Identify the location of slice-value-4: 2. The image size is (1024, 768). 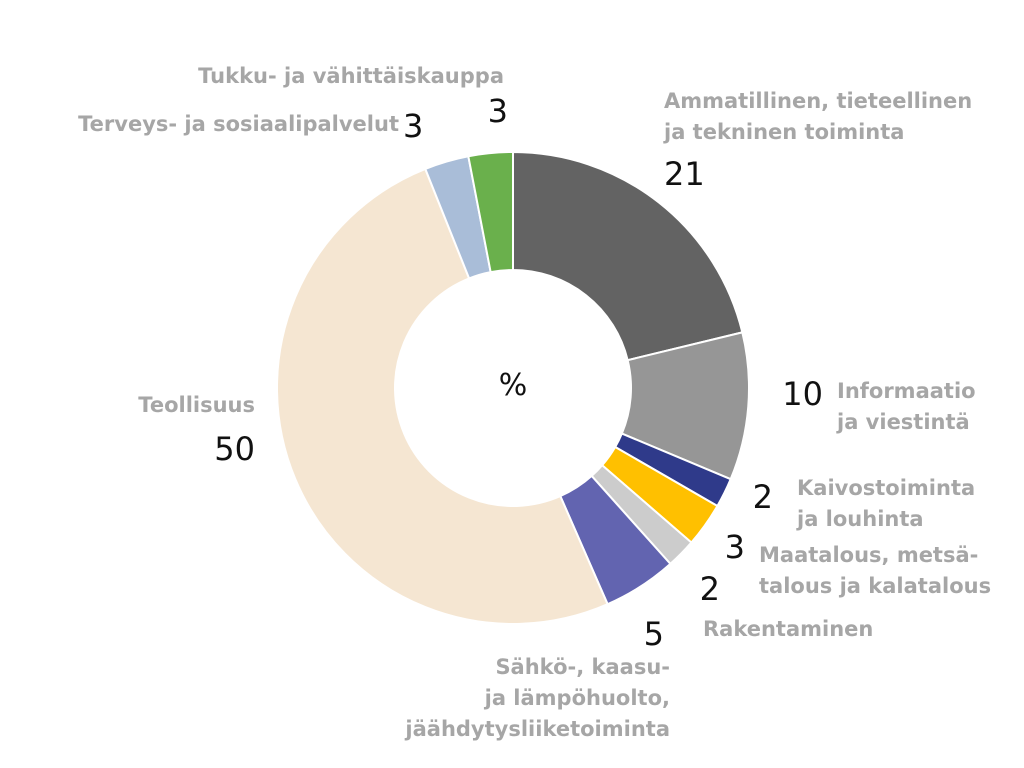
(710, 589).